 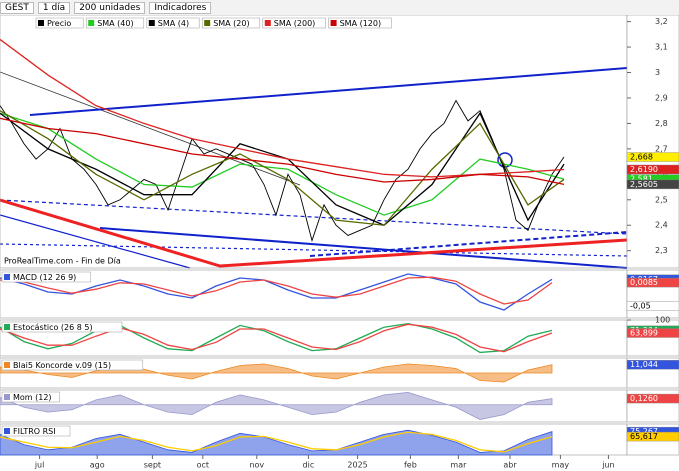 What do you see at coordinates (661, 174) in the screenshot?
I see `y-tick-label: 2,6` at bounding box center [661, 174].